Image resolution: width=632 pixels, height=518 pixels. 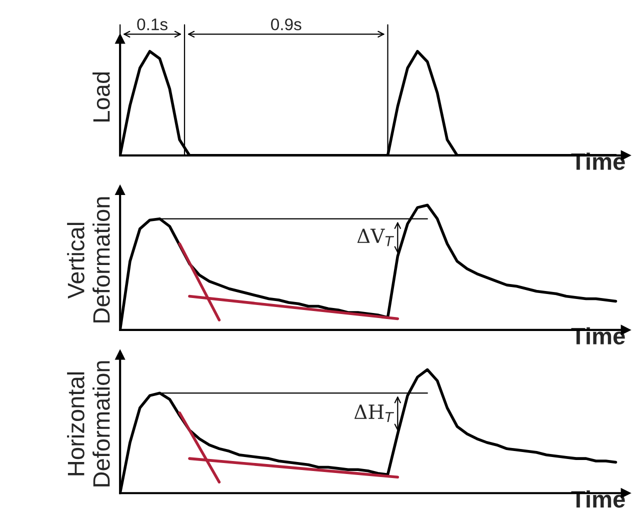 I want to click on y-axis-title: Load, so click(x=101, y=97).